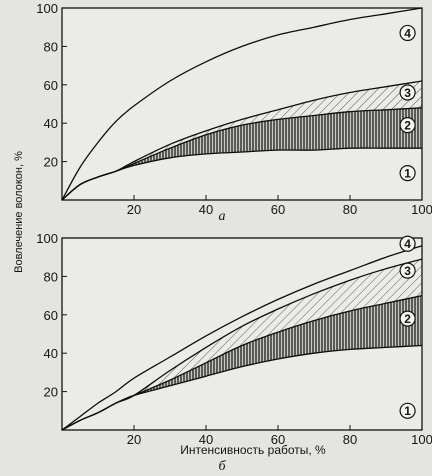 This screenshot has height=476, width=432. I want to click on panel-label: б, so click(222, 466).